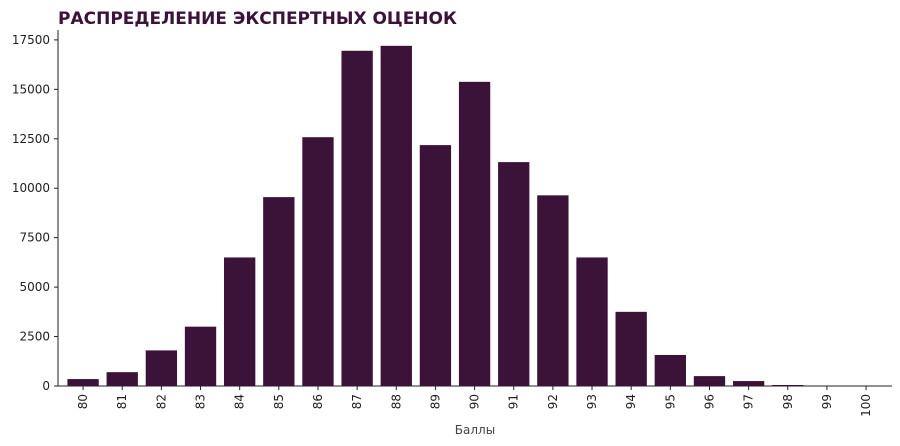 The width and height of the screenshot is (900, 446). I want to click on x-tick-label: 86, so click(318, 401).